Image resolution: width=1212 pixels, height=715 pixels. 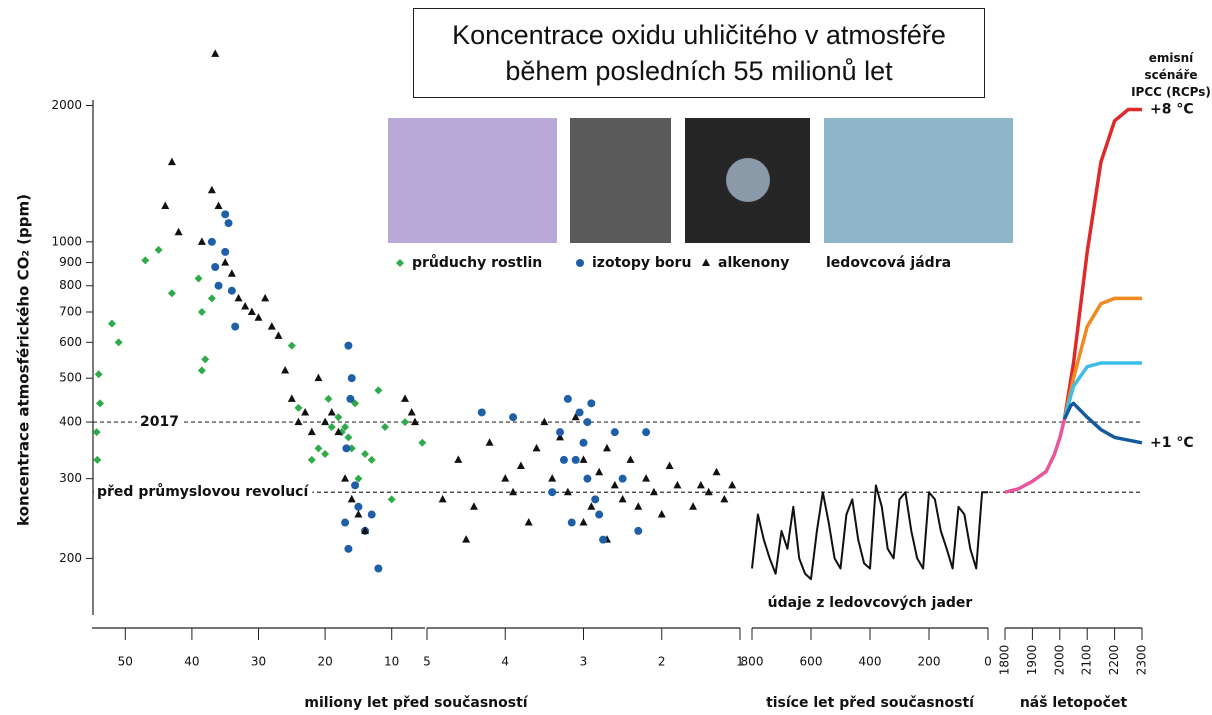 I want to click on x-tick-label: 600, so click(x=811, y=662).